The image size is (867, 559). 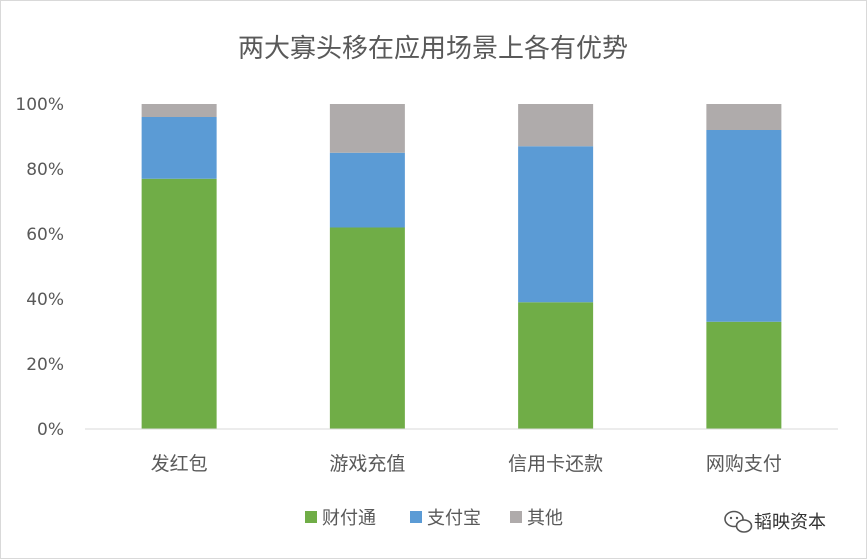 What do you see at coordinates (738, 521) in the screenshot?
I see `wechat-icon` at bounding box center [738, 521].